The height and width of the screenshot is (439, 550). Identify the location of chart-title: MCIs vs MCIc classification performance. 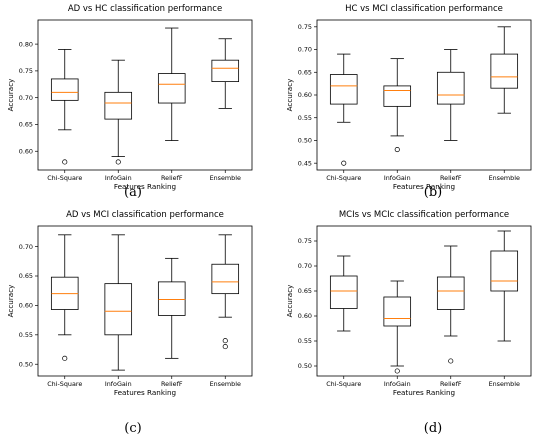
(424, 215).